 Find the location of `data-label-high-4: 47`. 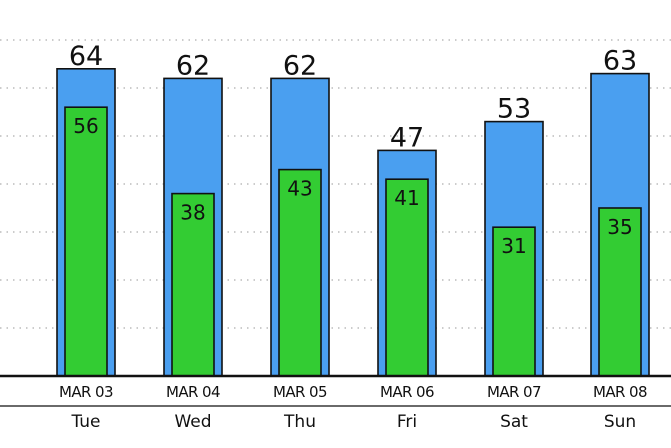

data-label-high-4: 47 is located at coordinates (407, 137).